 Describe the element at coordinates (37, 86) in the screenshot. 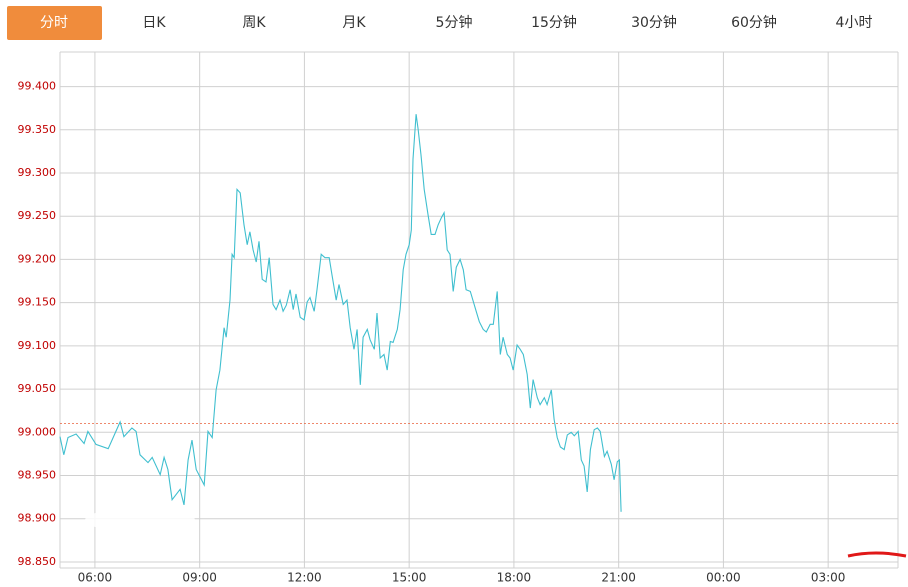

I see `y-tick-label: 99.400` at that location.